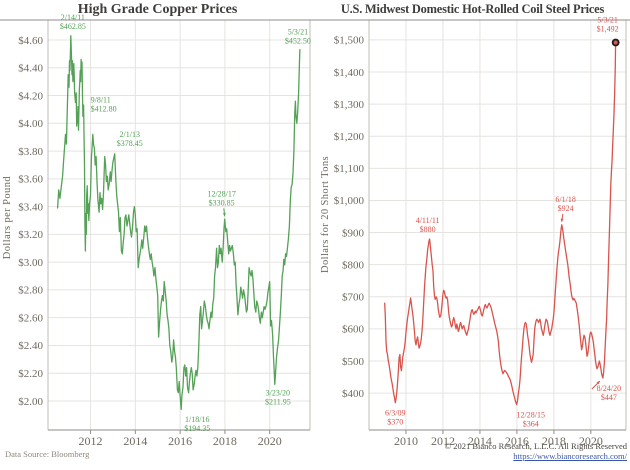 The height and width of the screenshot is (470, 630). I want to click on y-tick-label: $1,300, so click(349, 105).